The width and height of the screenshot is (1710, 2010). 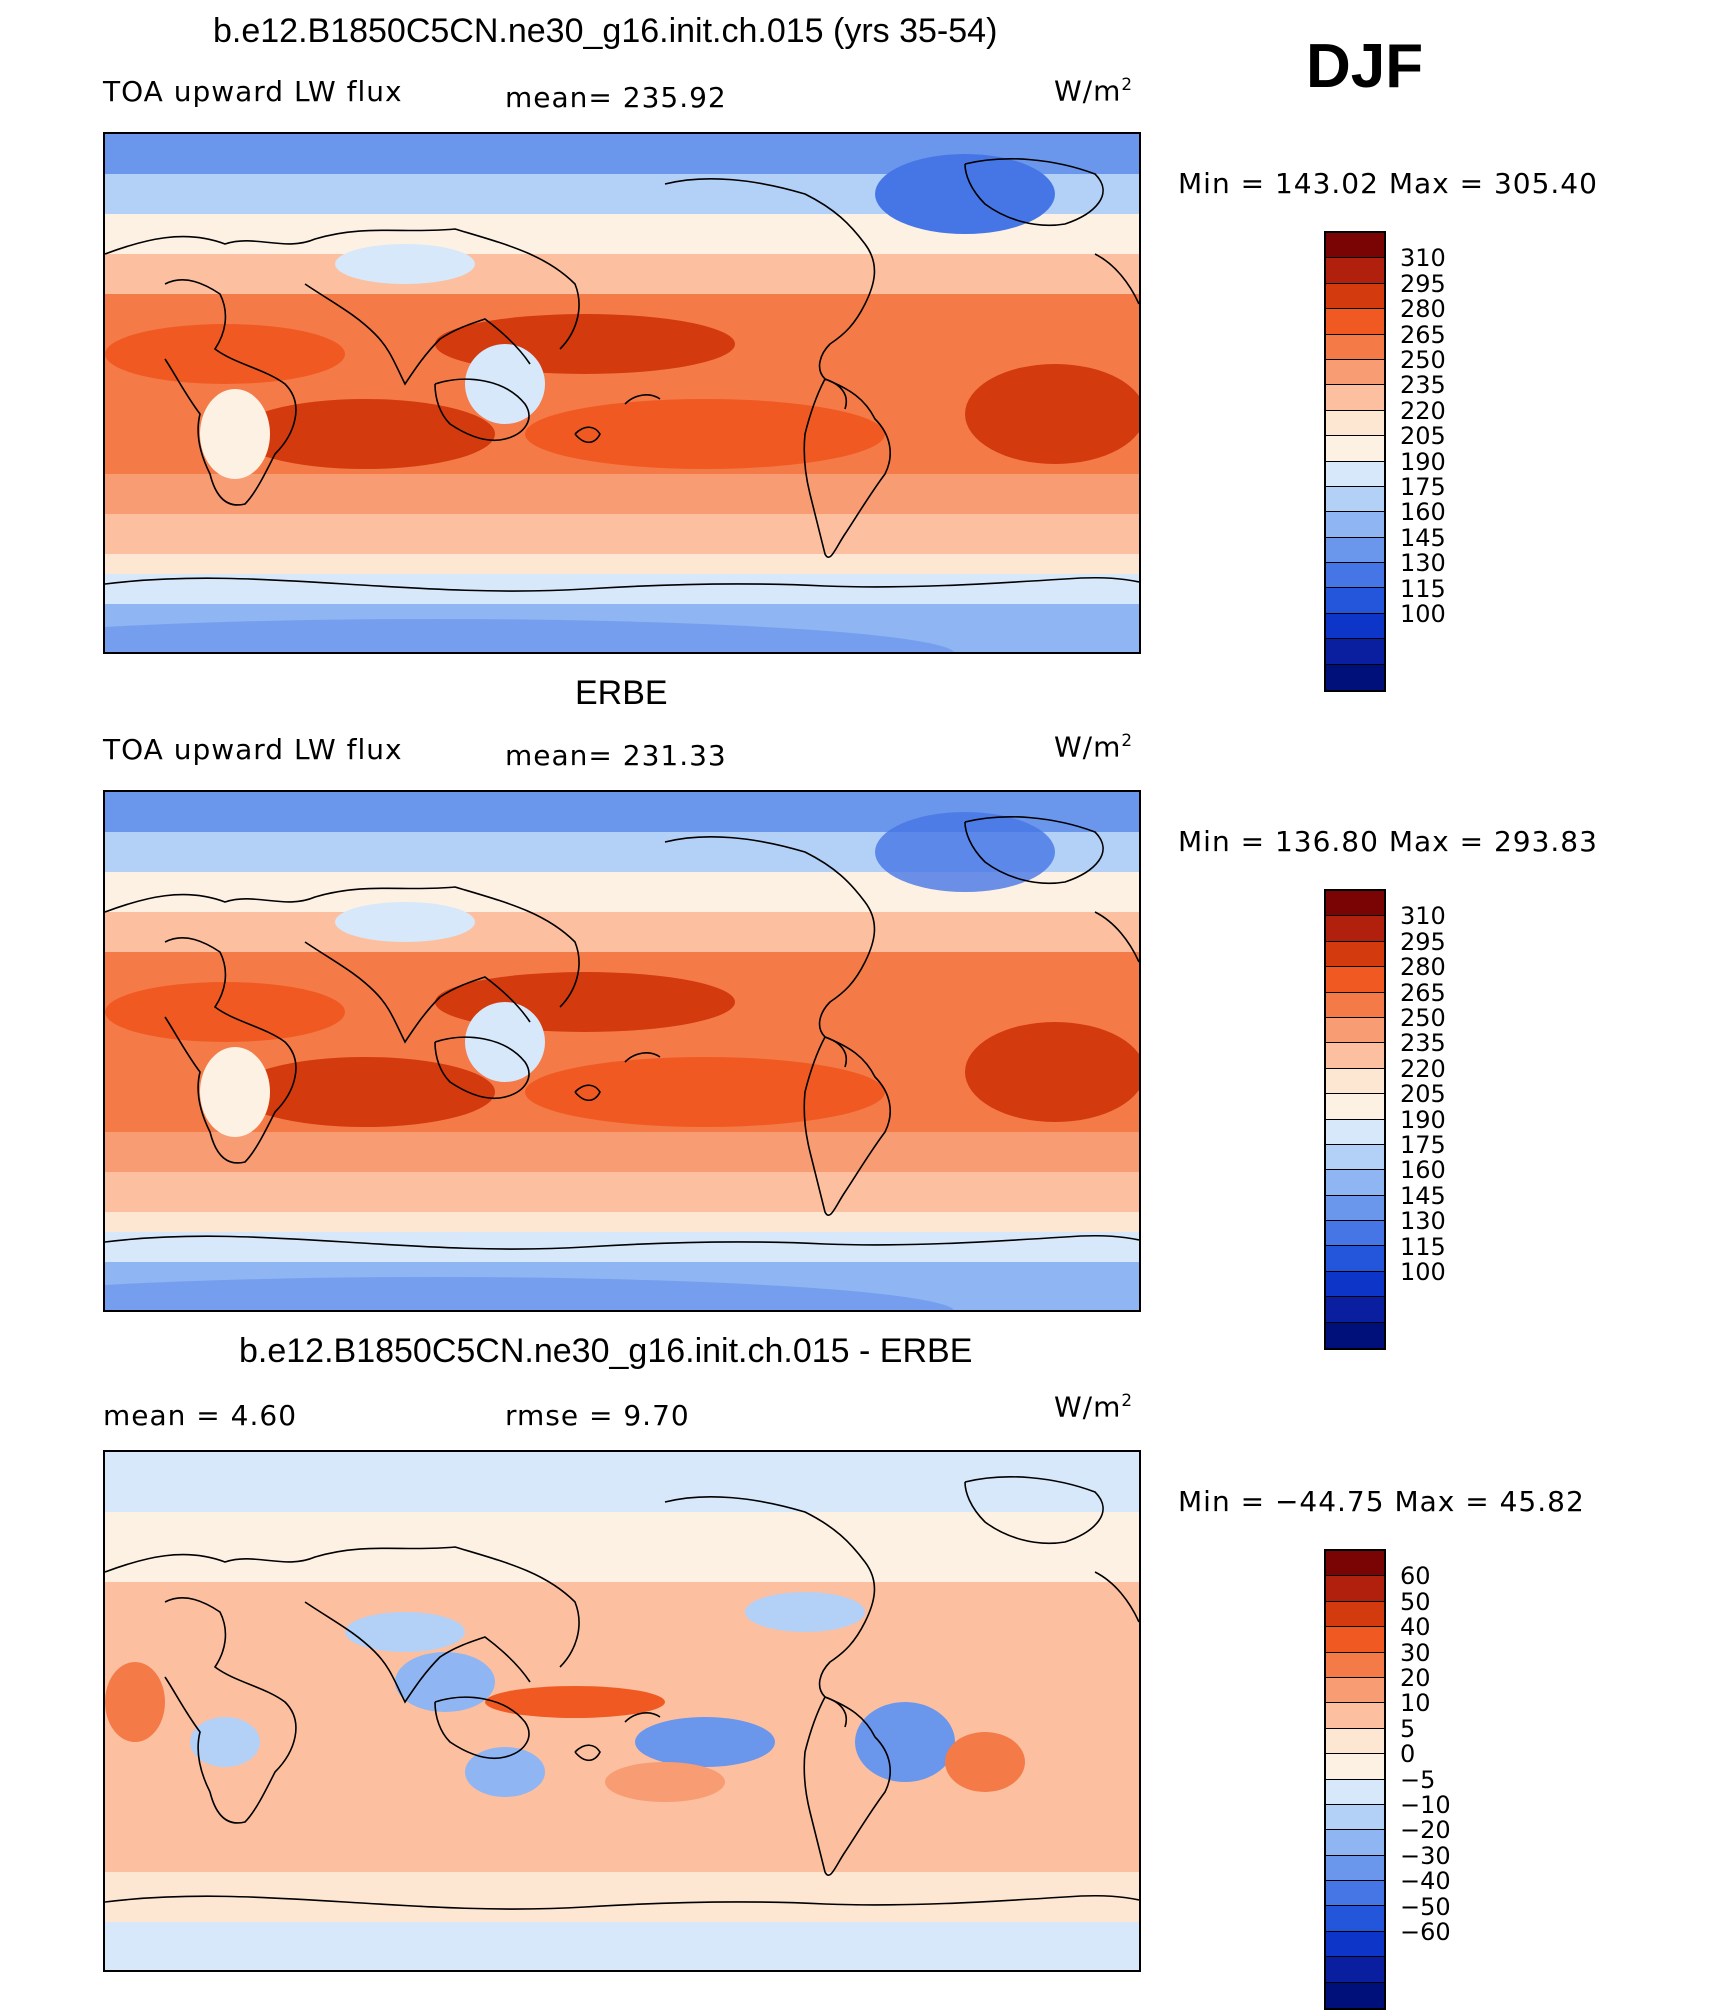 What do you see at coordinates (1423, 1094) in the screenshot?
I see `colorbar-tick-label: 205` at bounding box center [1423, 1094].